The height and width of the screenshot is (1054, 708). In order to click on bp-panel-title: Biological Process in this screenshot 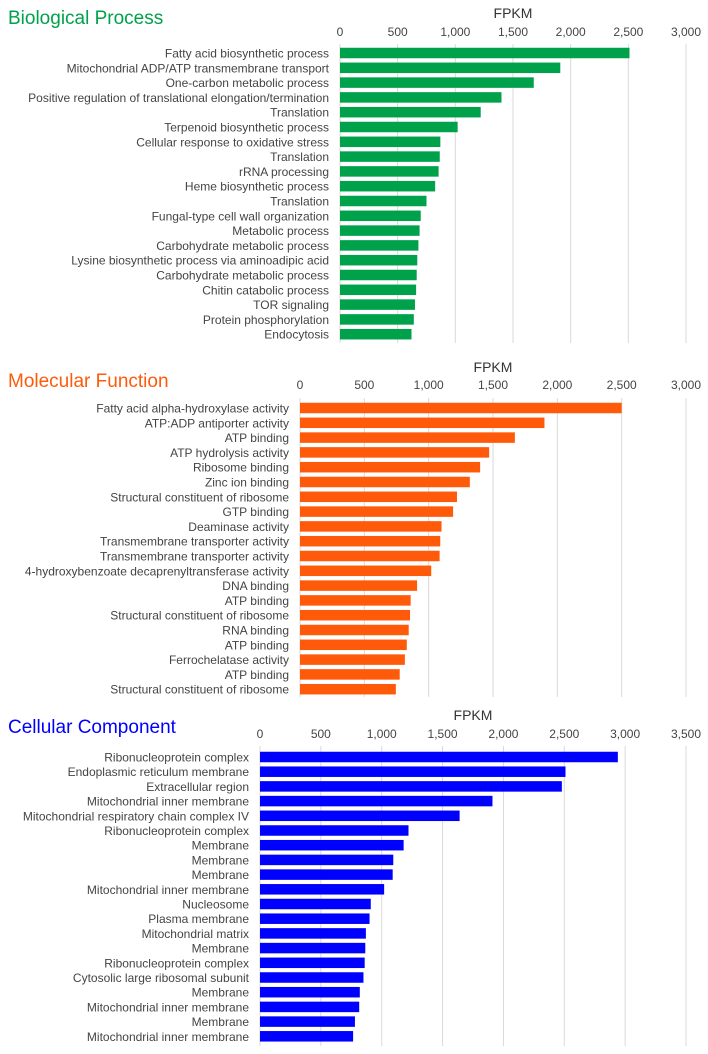, I will do `click(85, 18)`.